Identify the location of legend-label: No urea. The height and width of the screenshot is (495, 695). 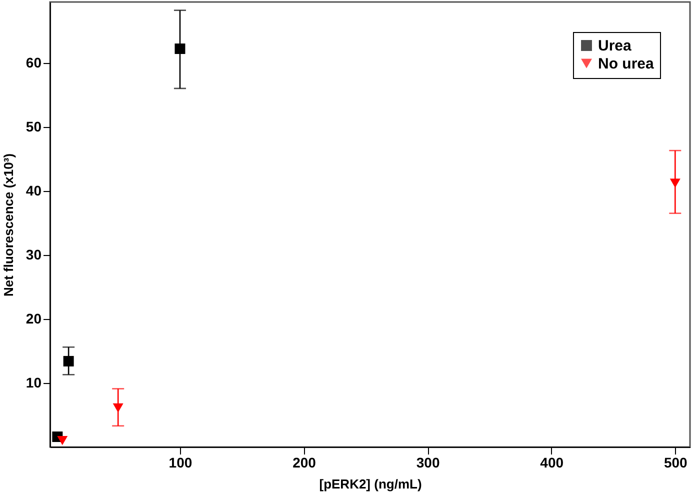
(626, 64).